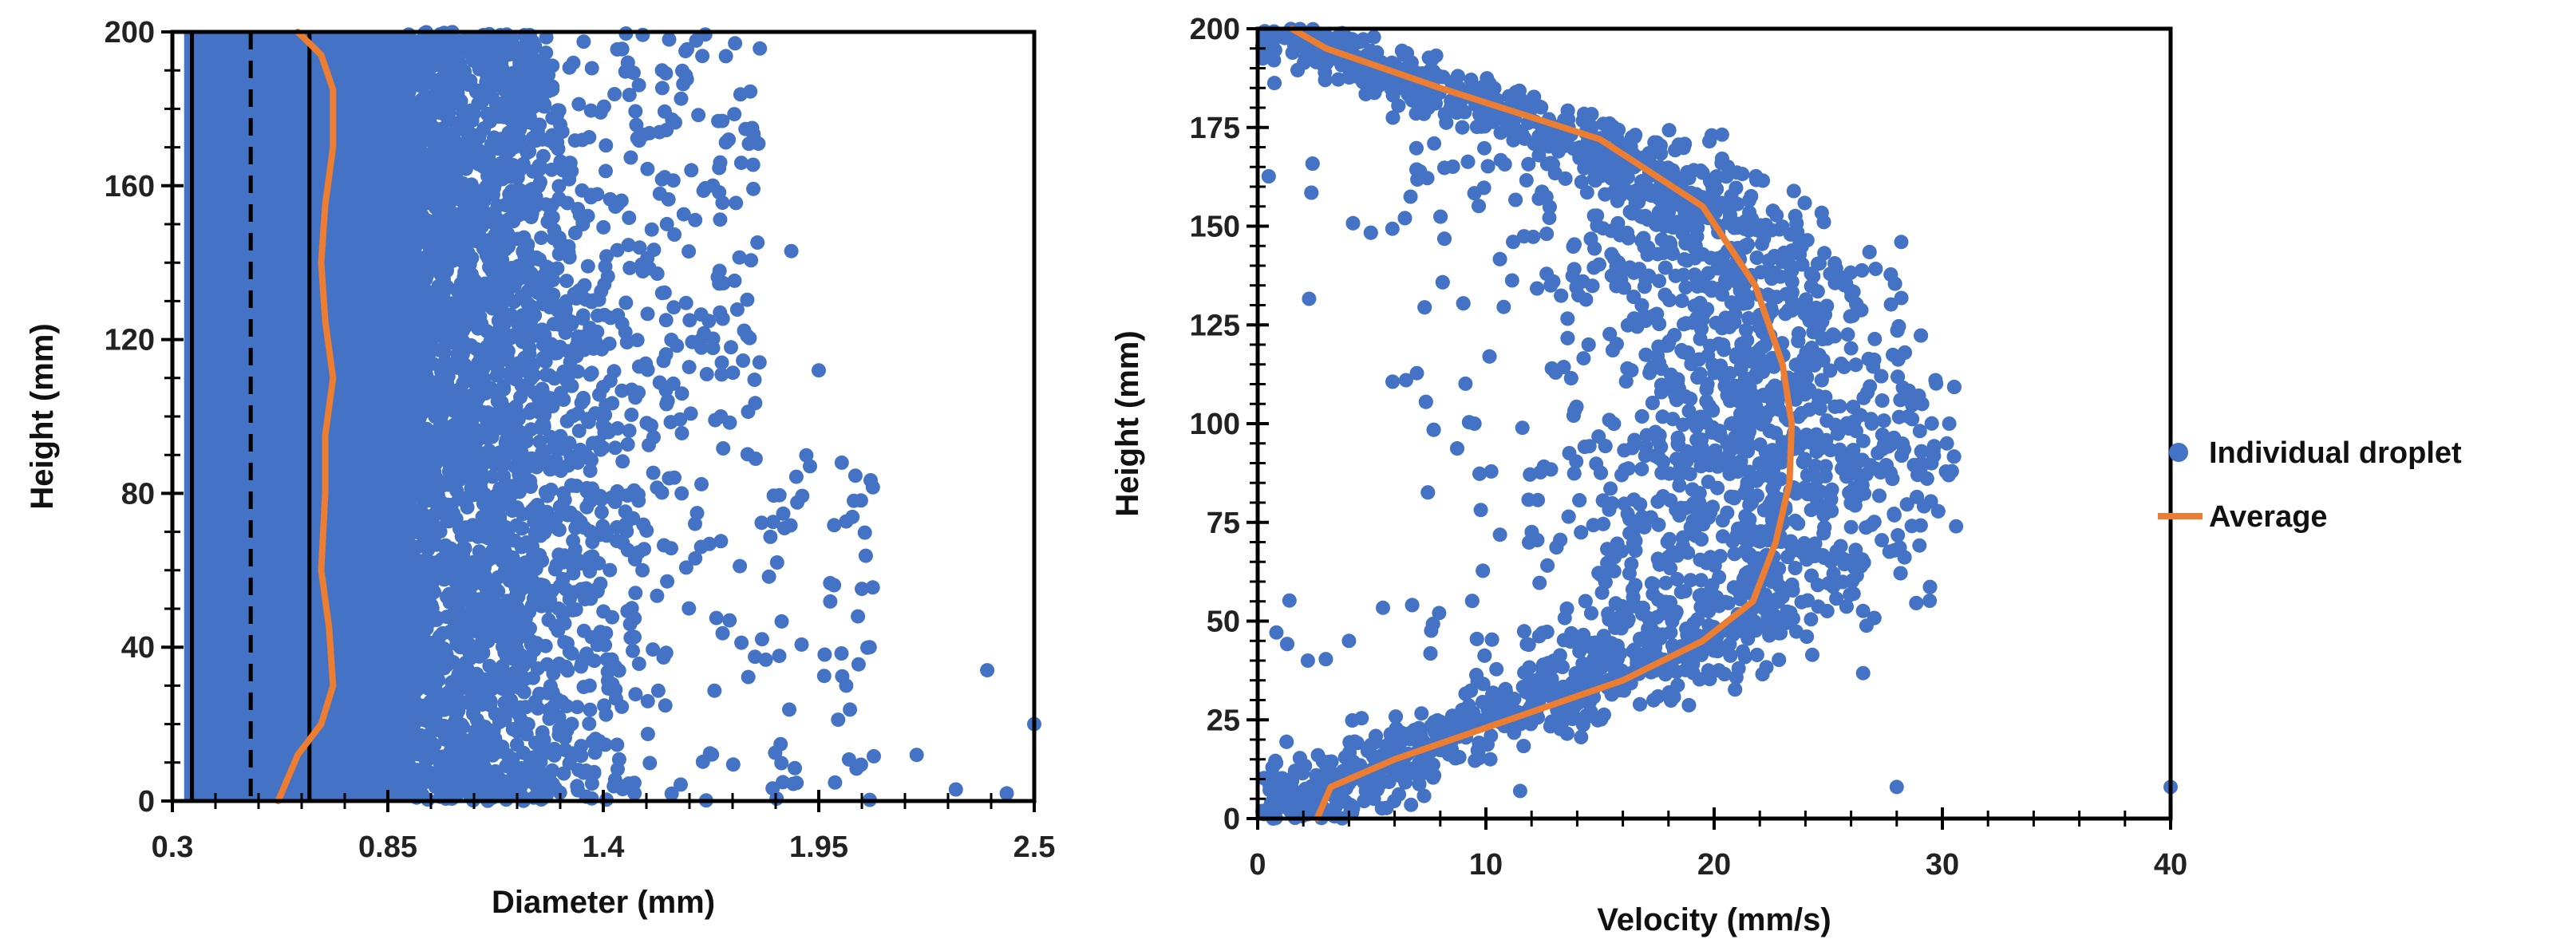  I want to click on y-tick-label: 160, so click(130, 186).